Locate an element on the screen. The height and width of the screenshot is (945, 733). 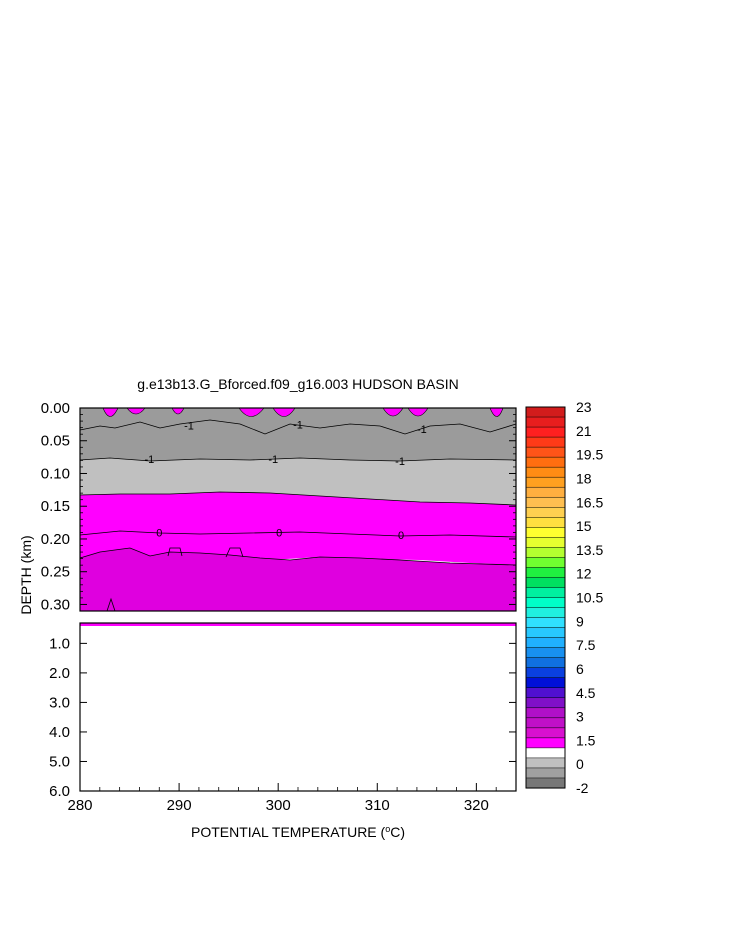
colorbar-label: 12 is located at coordinates (584, 574).